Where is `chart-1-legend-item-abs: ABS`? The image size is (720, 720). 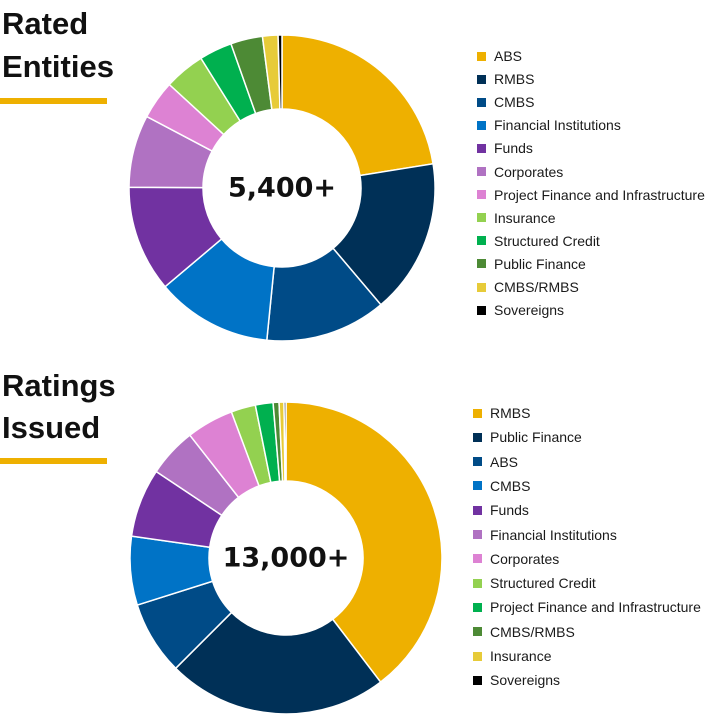 chart-1-legend-item-abs: ABS is located at coordinates (499, 56).